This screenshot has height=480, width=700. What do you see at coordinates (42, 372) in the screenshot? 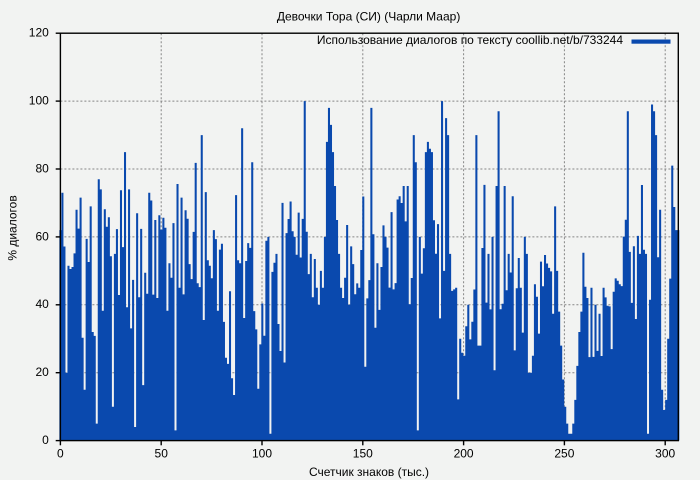
I see `svg-text: 20` at bounding box center [42, 372].